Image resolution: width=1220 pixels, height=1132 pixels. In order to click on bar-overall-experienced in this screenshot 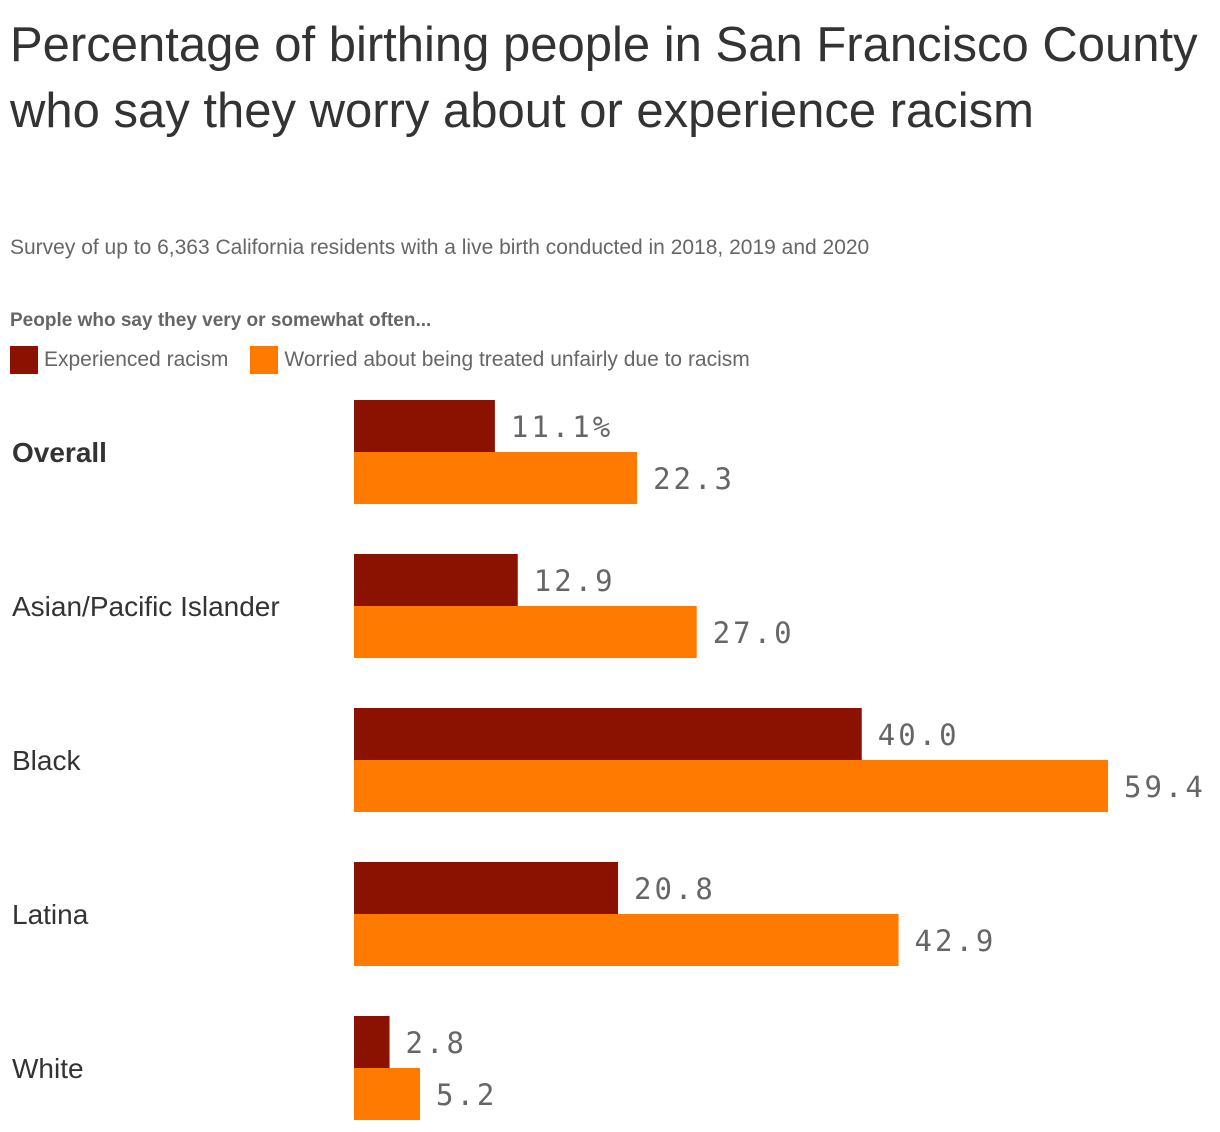, I will do `click(424, 426)`.